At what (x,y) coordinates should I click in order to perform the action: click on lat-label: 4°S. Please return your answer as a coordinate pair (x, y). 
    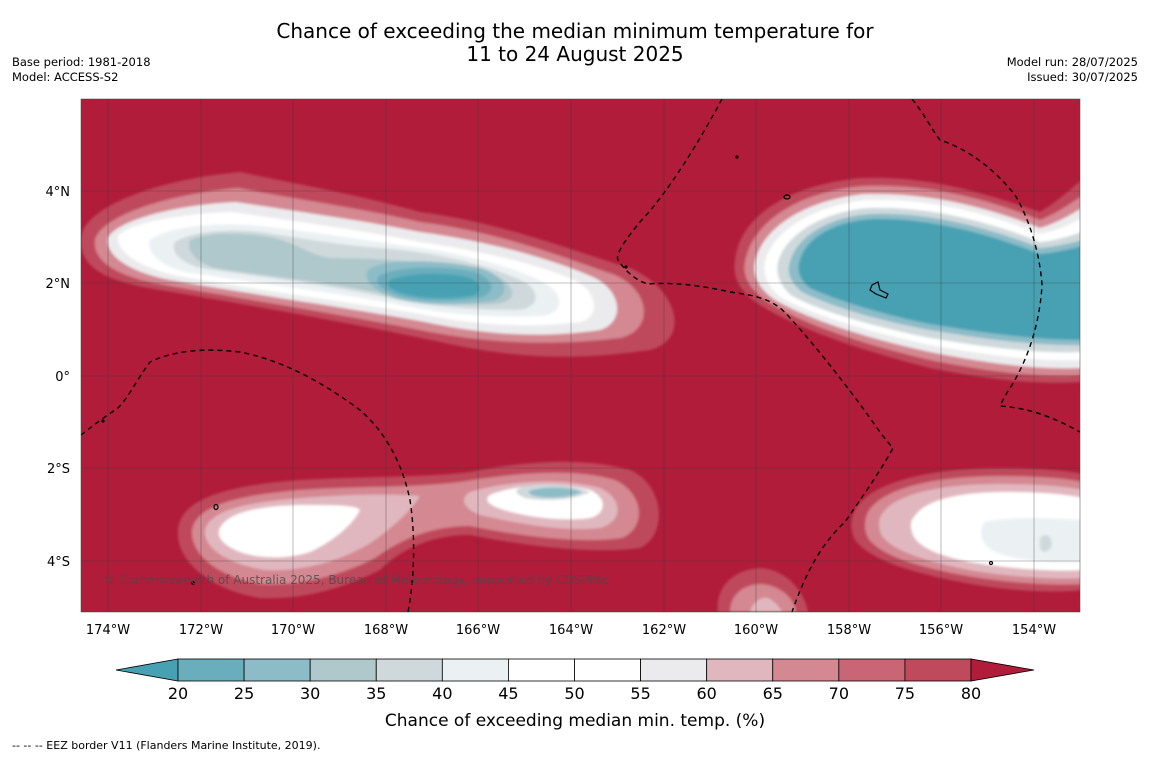
    Looking at the image, I should click on (58, 562).